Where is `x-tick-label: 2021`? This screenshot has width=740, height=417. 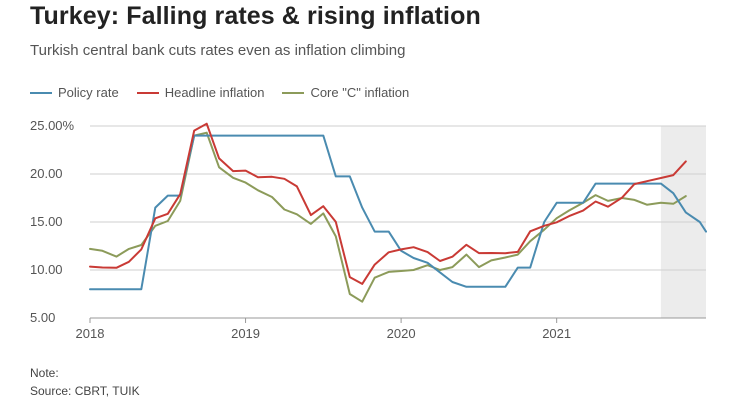 x-tick-label: 2021 is located at coordinates (556, 333).